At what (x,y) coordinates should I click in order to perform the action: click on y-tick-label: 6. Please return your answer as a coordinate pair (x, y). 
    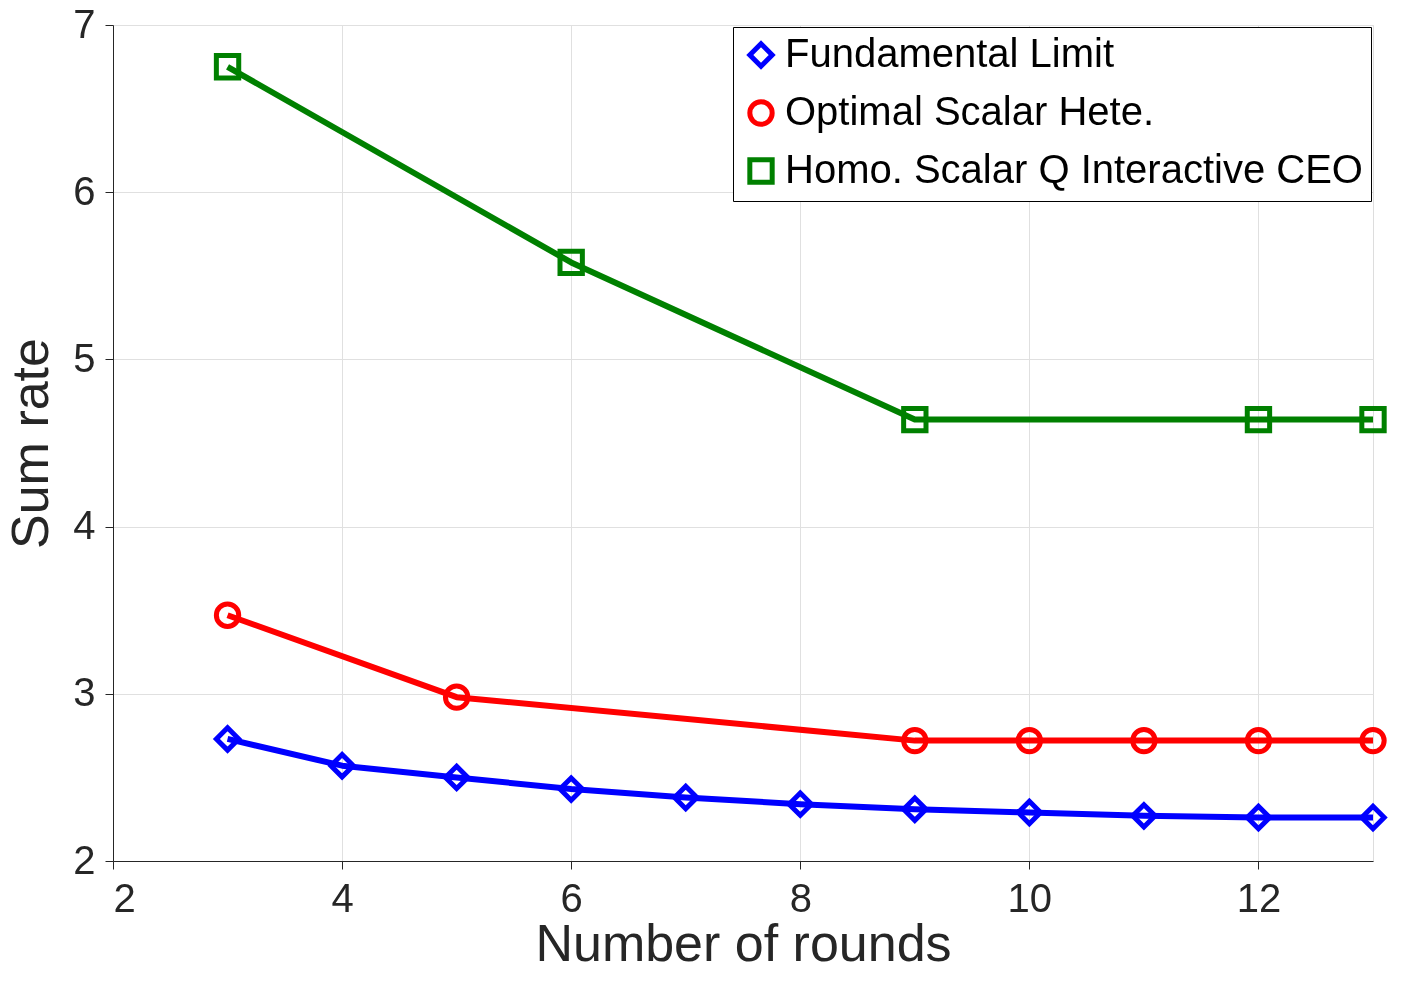
    Looking at the image, I should click on (84, 190).